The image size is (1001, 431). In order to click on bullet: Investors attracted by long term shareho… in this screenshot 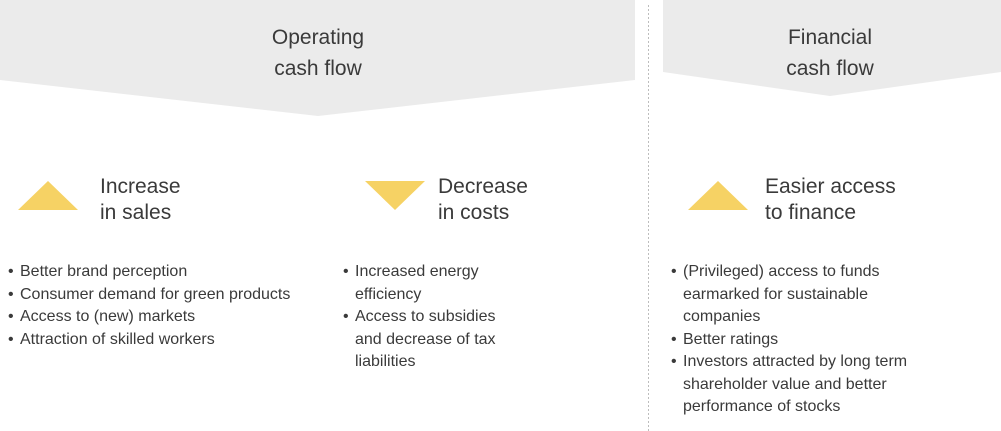, I will do `click(806, 385)`.